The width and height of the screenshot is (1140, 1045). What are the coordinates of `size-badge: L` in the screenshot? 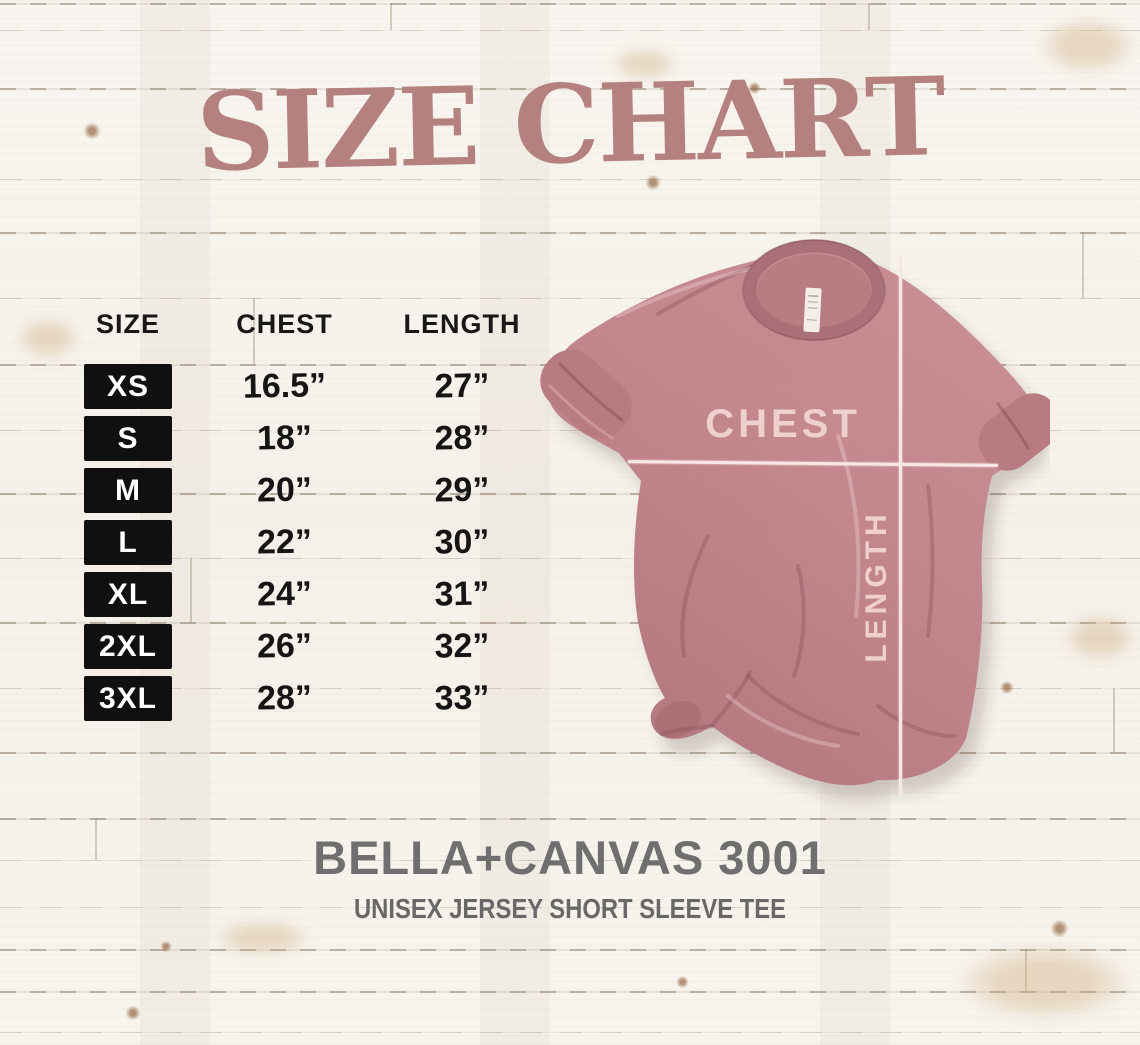 It's located at (128, 542).